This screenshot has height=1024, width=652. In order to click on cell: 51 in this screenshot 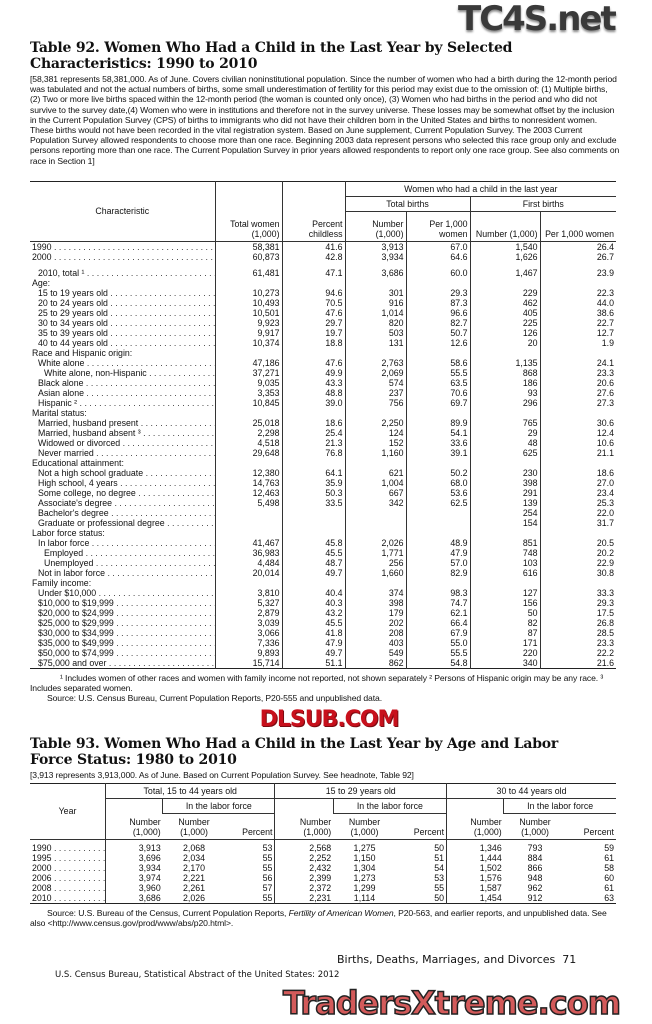, I will do `click(439, 857)`.